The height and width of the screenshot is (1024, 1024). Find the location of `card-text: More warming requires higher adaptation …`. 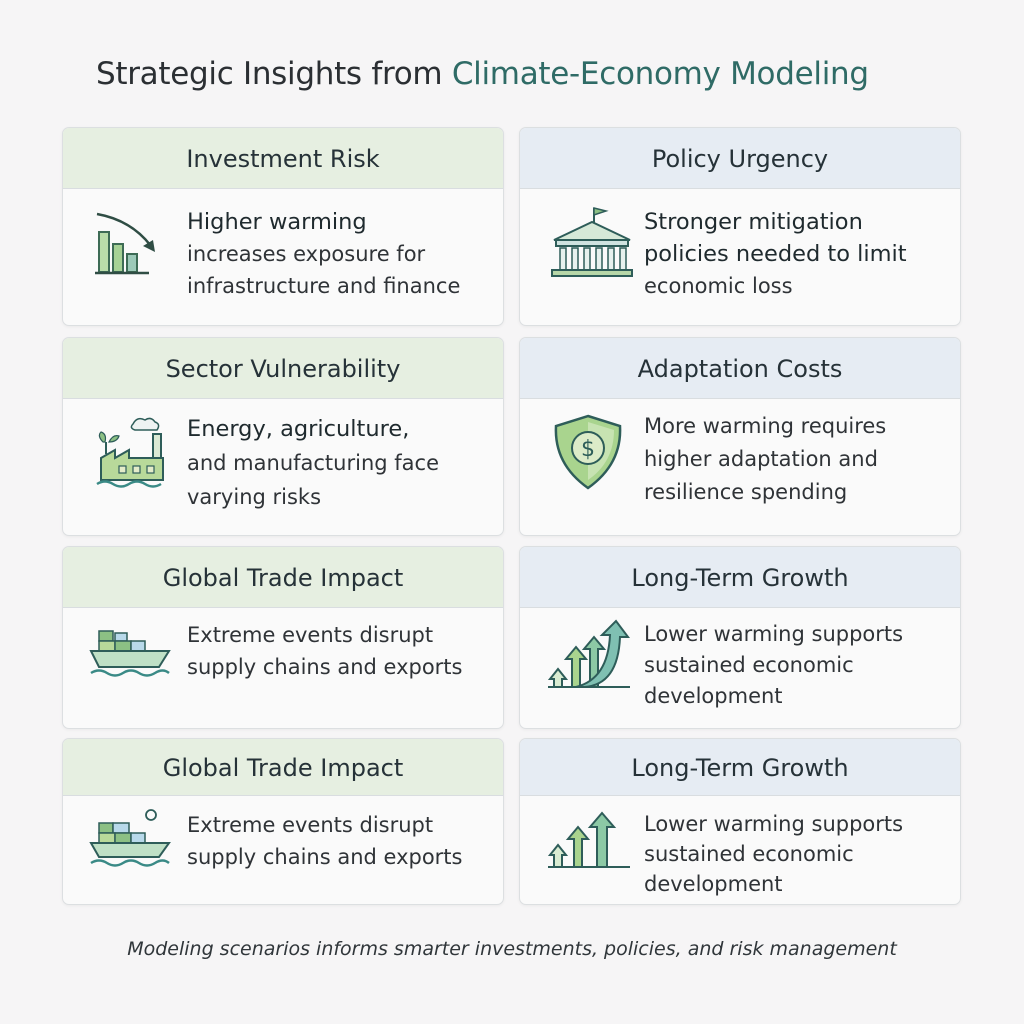

card-text: More warming requires higher adaptation … is located at coordinates (799, 459).